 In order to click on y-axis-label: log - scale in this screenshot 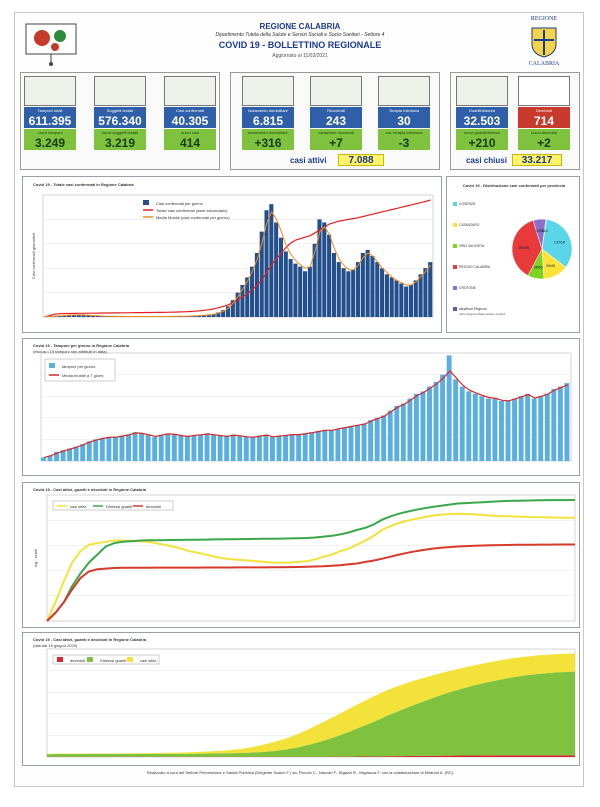, I will do `click(35, 557)`.